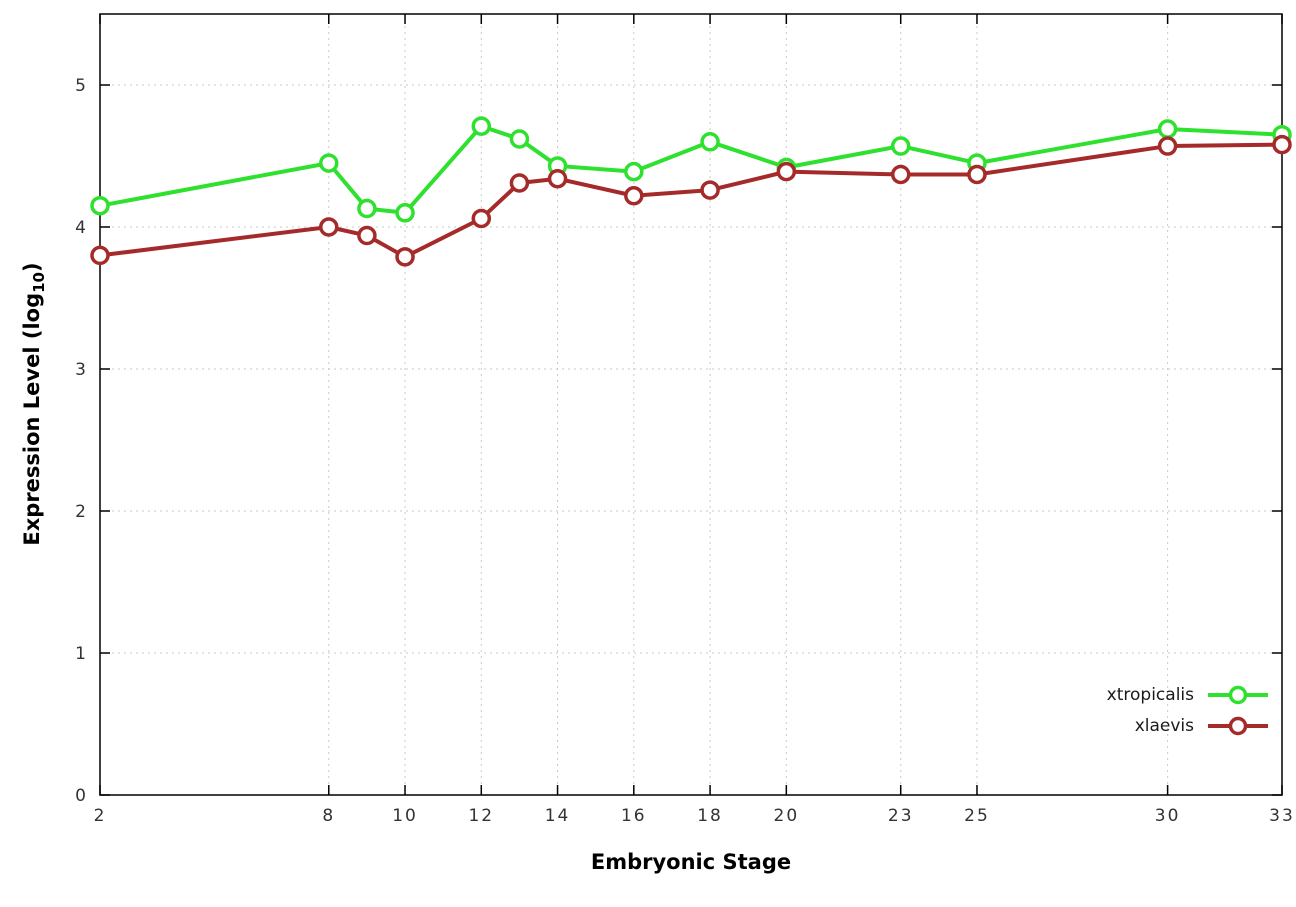 This screenshot has width=1296, height=907. Describe the element at coordinates (328, 816) in the screenshot. I see `x-tick-label: 8` at that location.